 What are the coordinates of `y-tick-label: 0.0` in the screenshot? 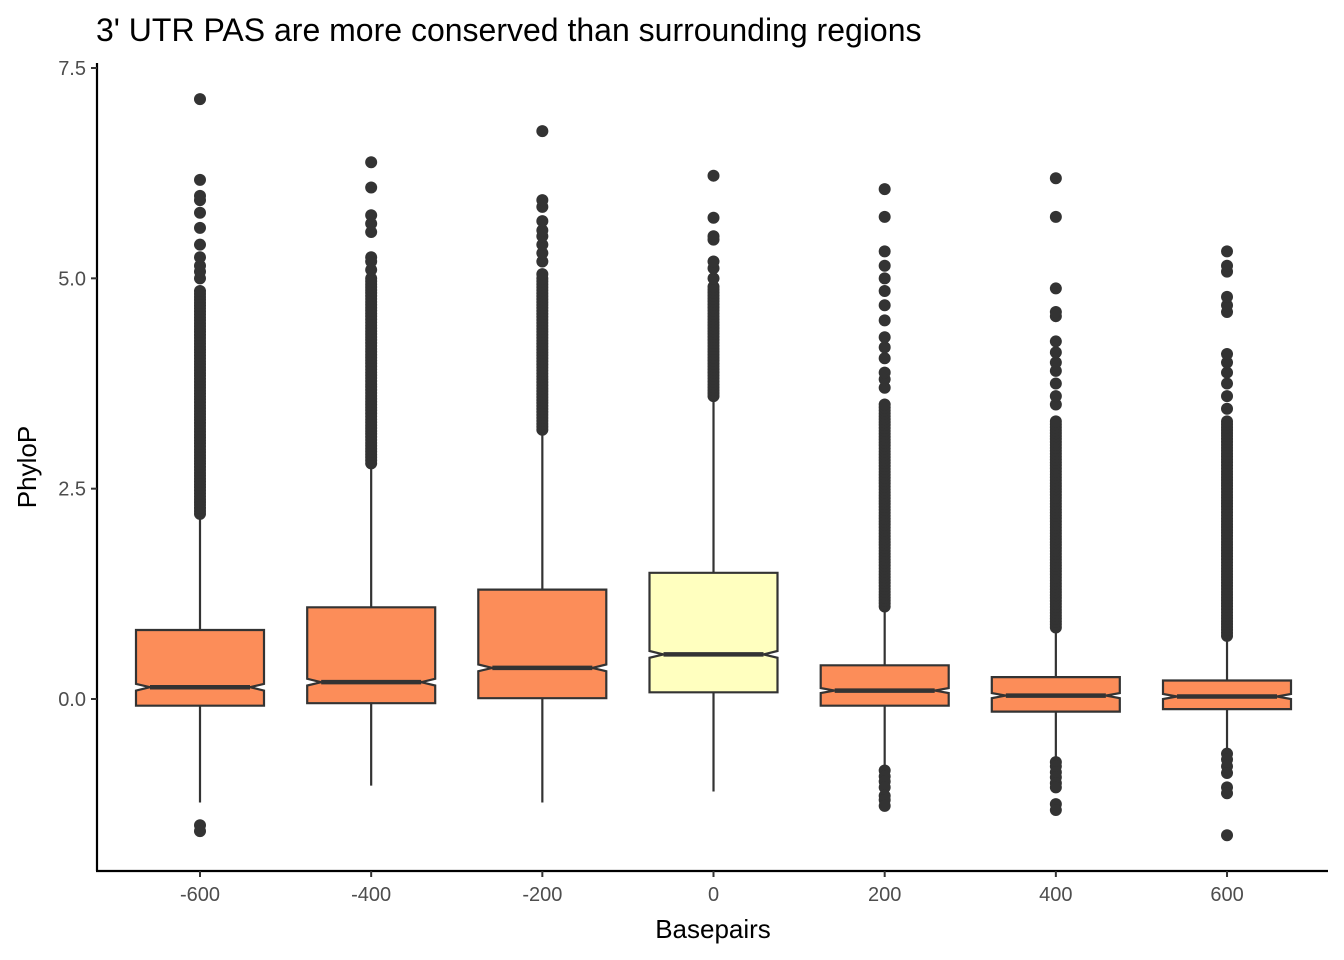 It's located at (72, 700).